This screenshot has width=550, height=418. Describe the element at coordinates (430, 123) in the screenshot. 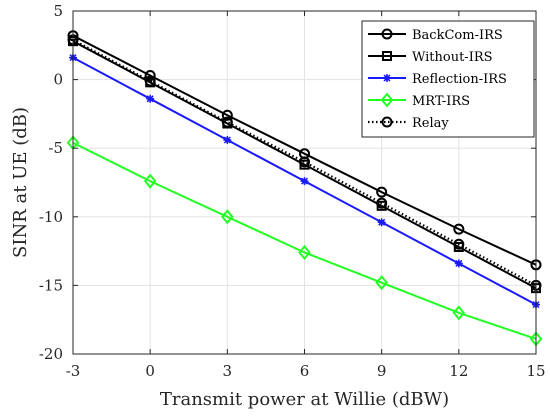

I see `legend-label: Relay` at that location.